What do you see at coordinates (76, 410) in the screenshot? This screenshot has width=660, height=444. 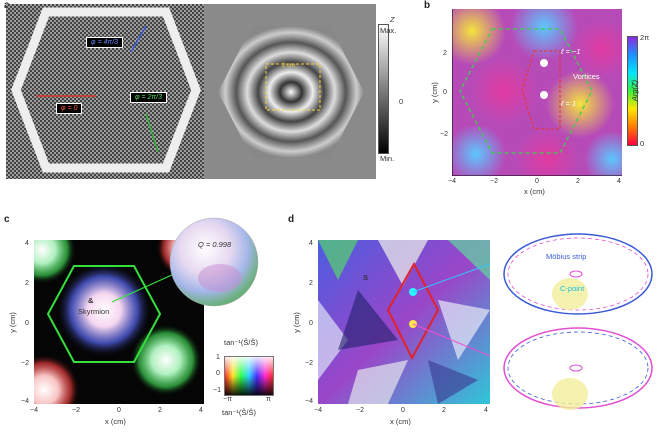 I see `c-xtick-1: −2` at bounding box center [76, 410].